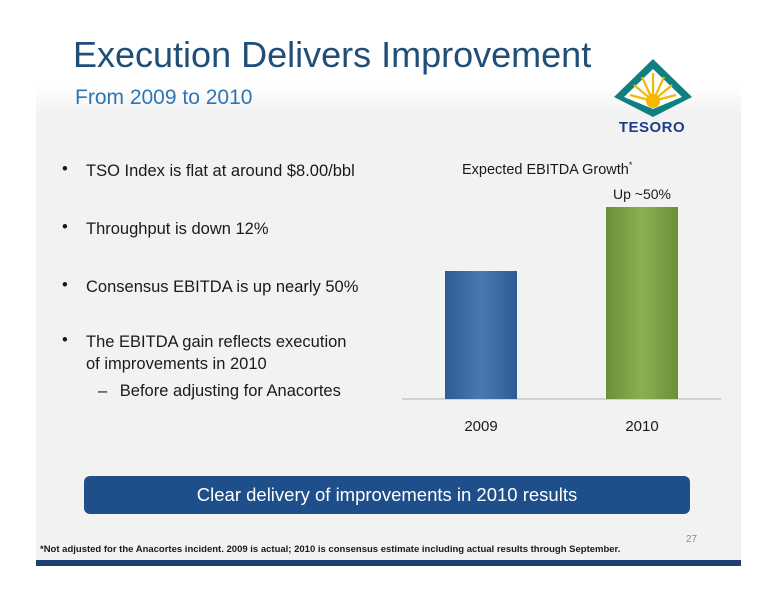  I want to click on chart-title-text: Expected EBITDA Growth, so click(545, 169).